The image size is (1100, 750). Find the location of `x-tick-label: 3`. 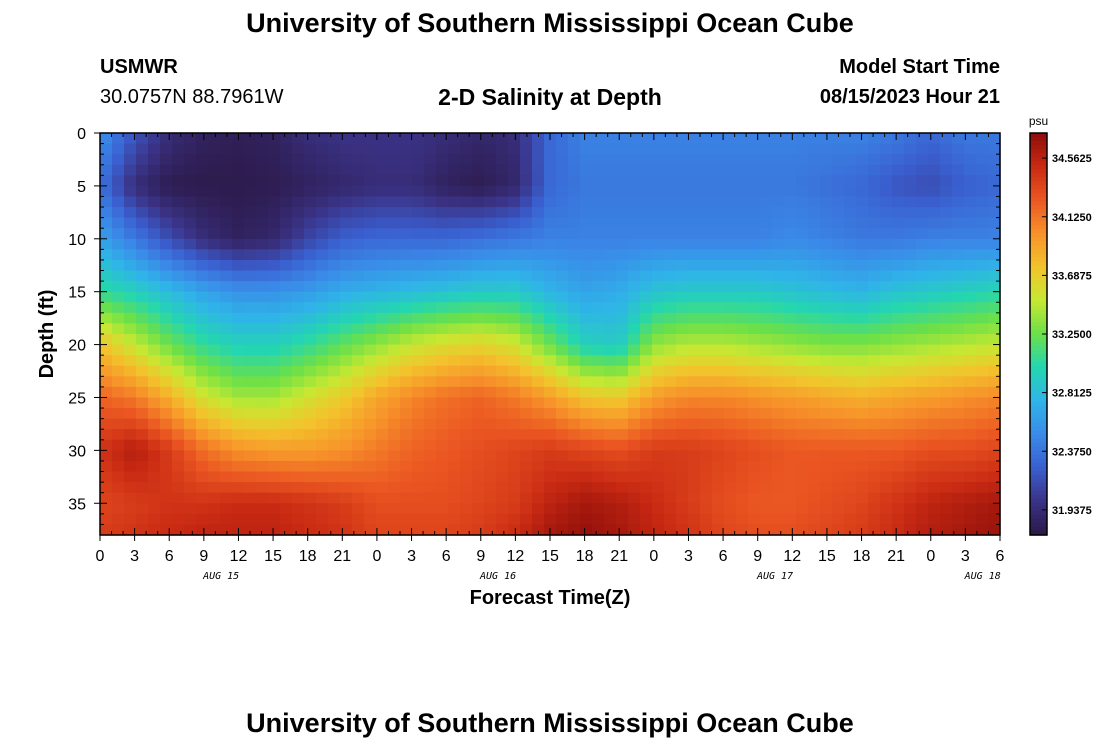

x-tick-label: 3 is located at coordinates (411, 556).